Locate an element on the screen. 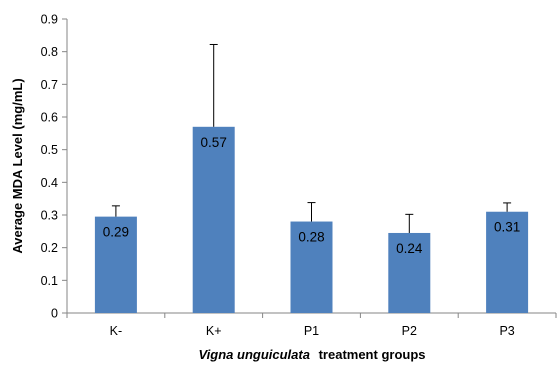 The image size is (558, 365). y-tick-label: 0.1 is located at coordinates (49, 281).